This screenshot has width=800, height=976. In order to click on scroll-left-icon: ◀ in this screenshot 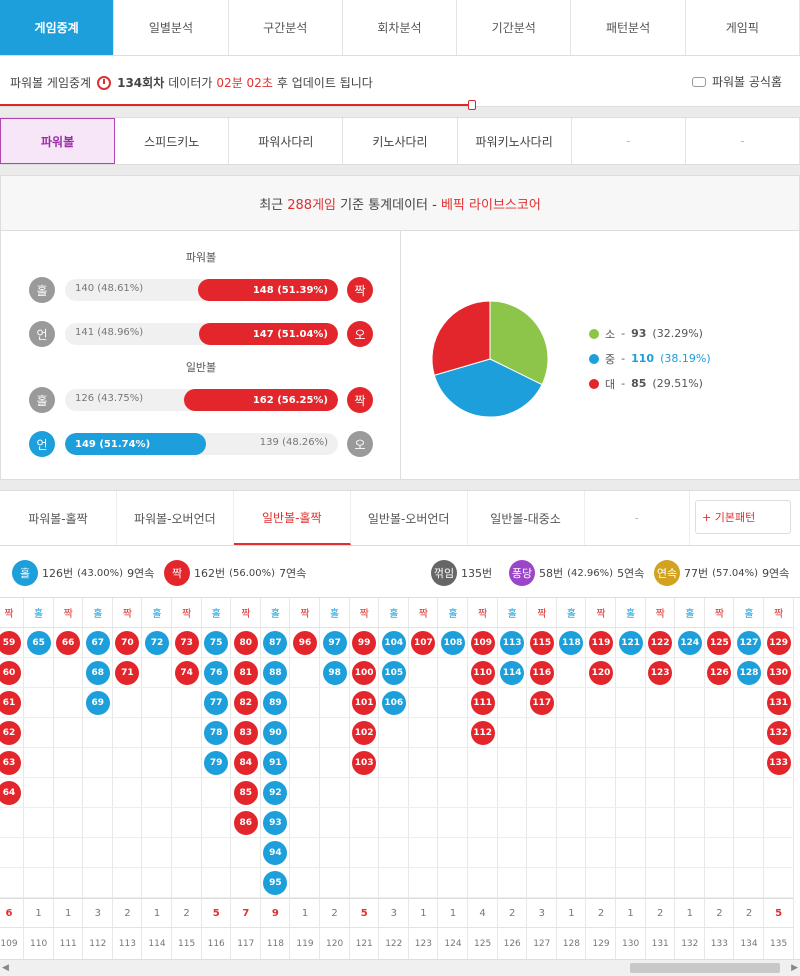, I will do `click(5, 968)`.